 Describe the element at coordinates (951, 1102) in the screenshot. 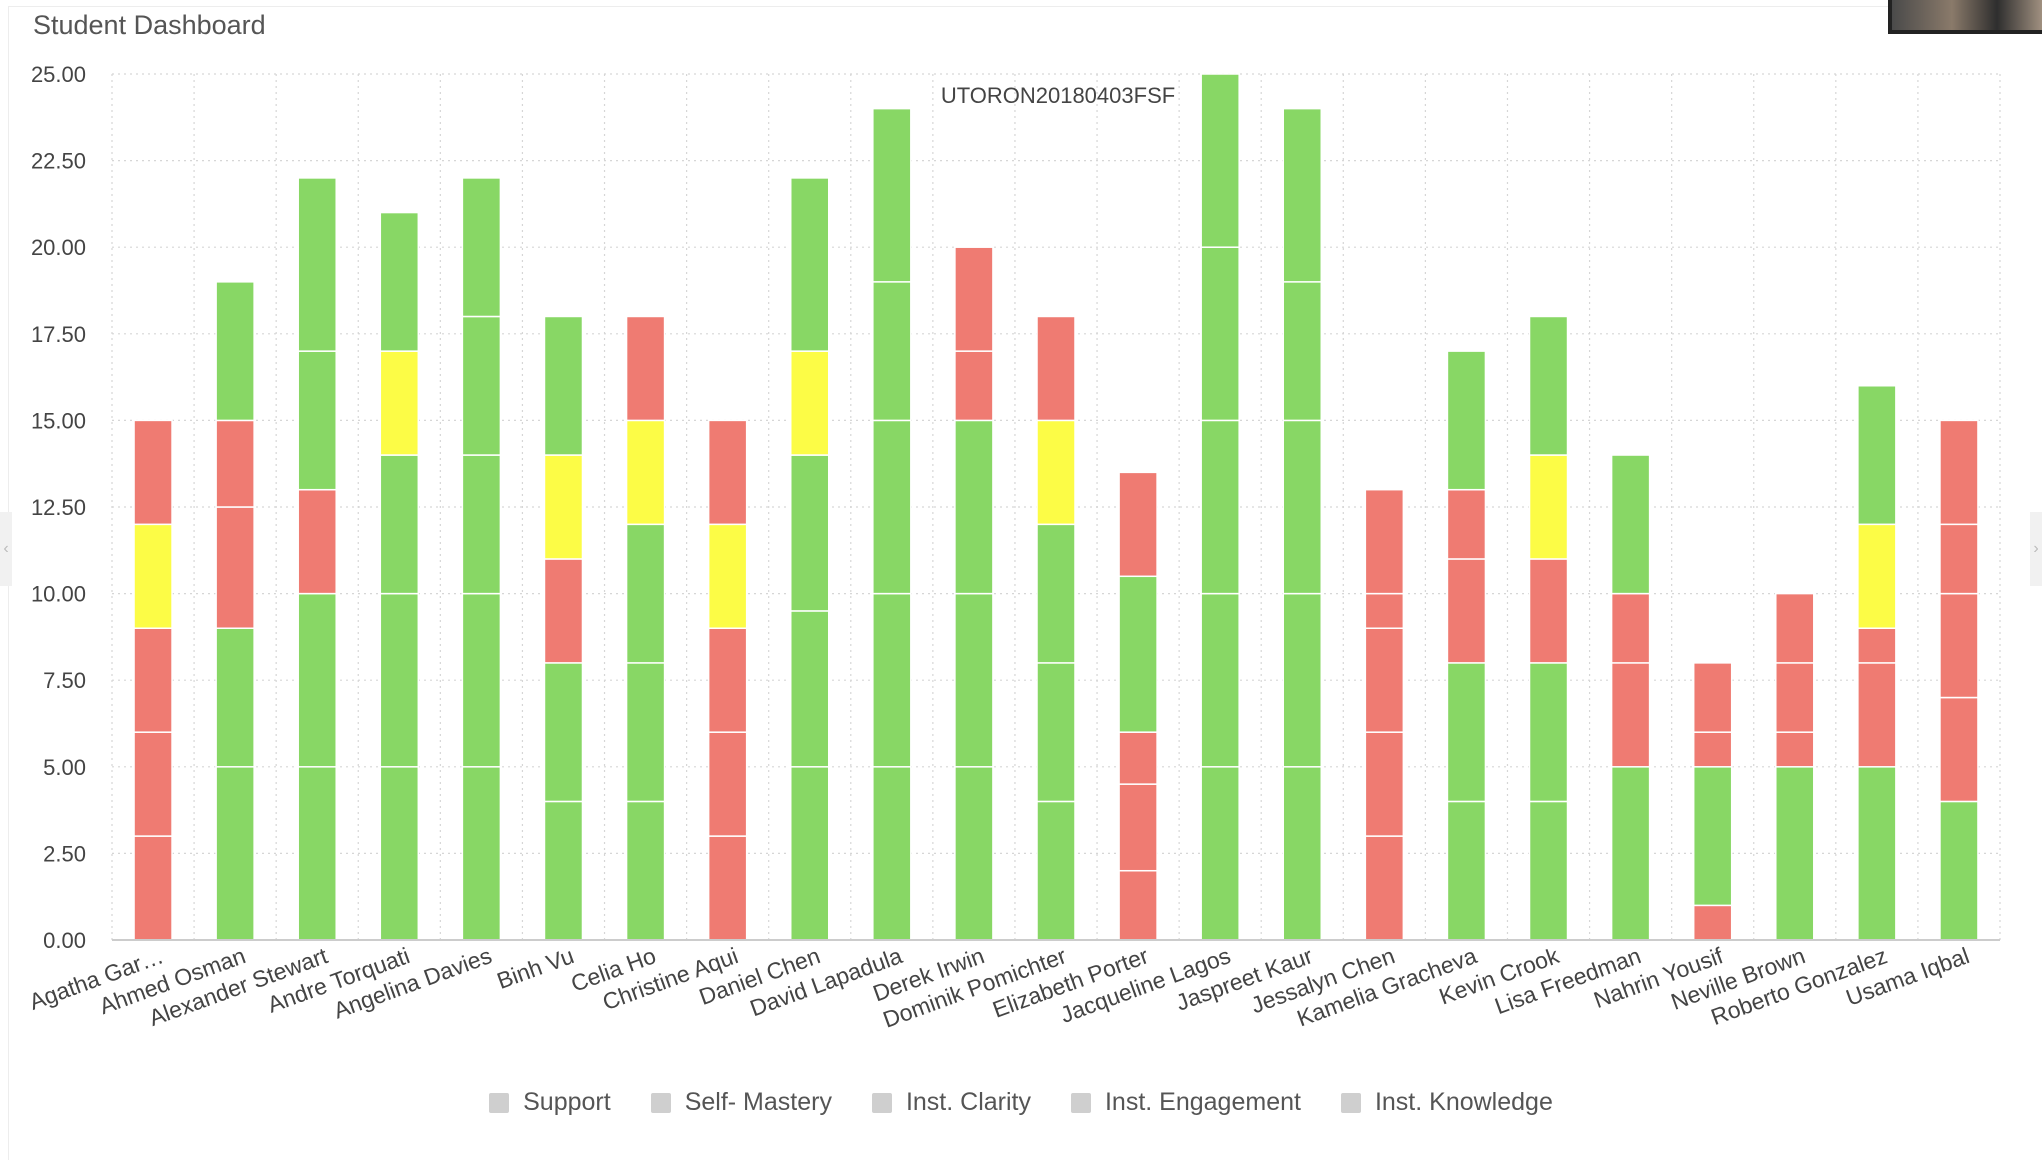

I see `legend-item-inst-clarity: Inst. Clarity` at that location.